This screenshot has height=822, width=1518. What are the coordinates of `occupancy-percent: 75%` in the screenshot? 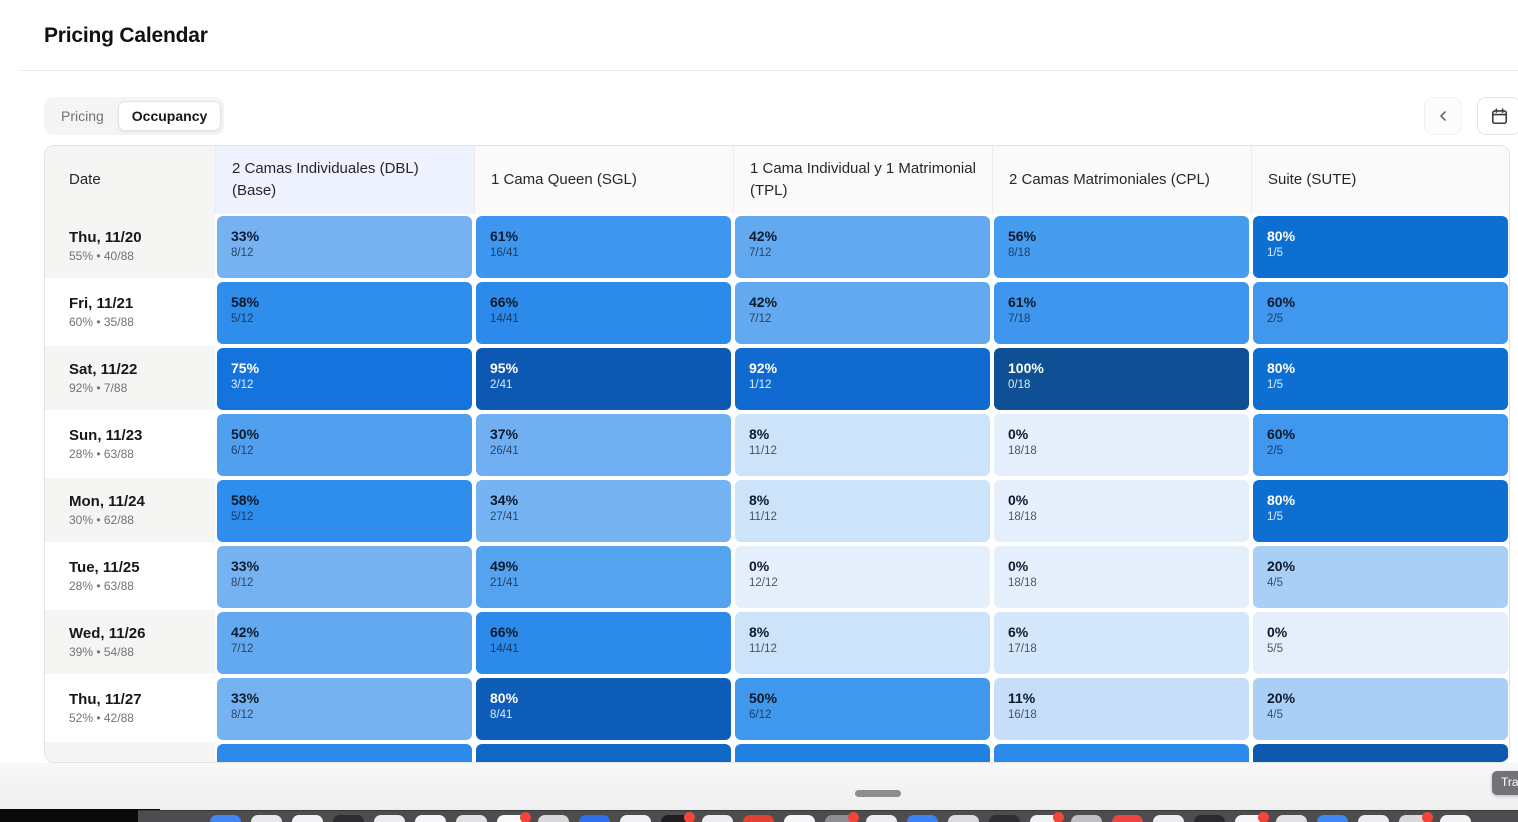 It's located at (245, 368).